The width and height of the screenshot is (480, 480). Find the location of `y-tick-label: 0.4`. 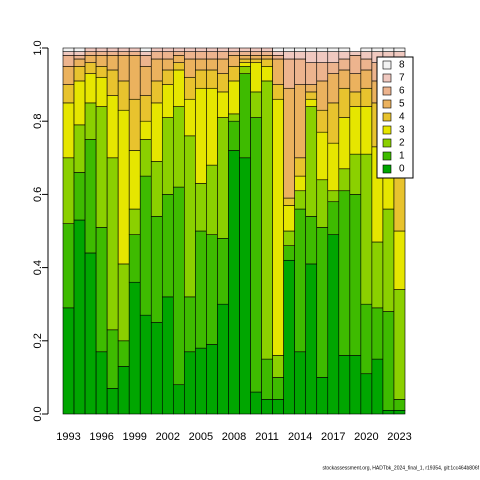

y-tick-label: 0.4 is located at coordinates (38, 267).